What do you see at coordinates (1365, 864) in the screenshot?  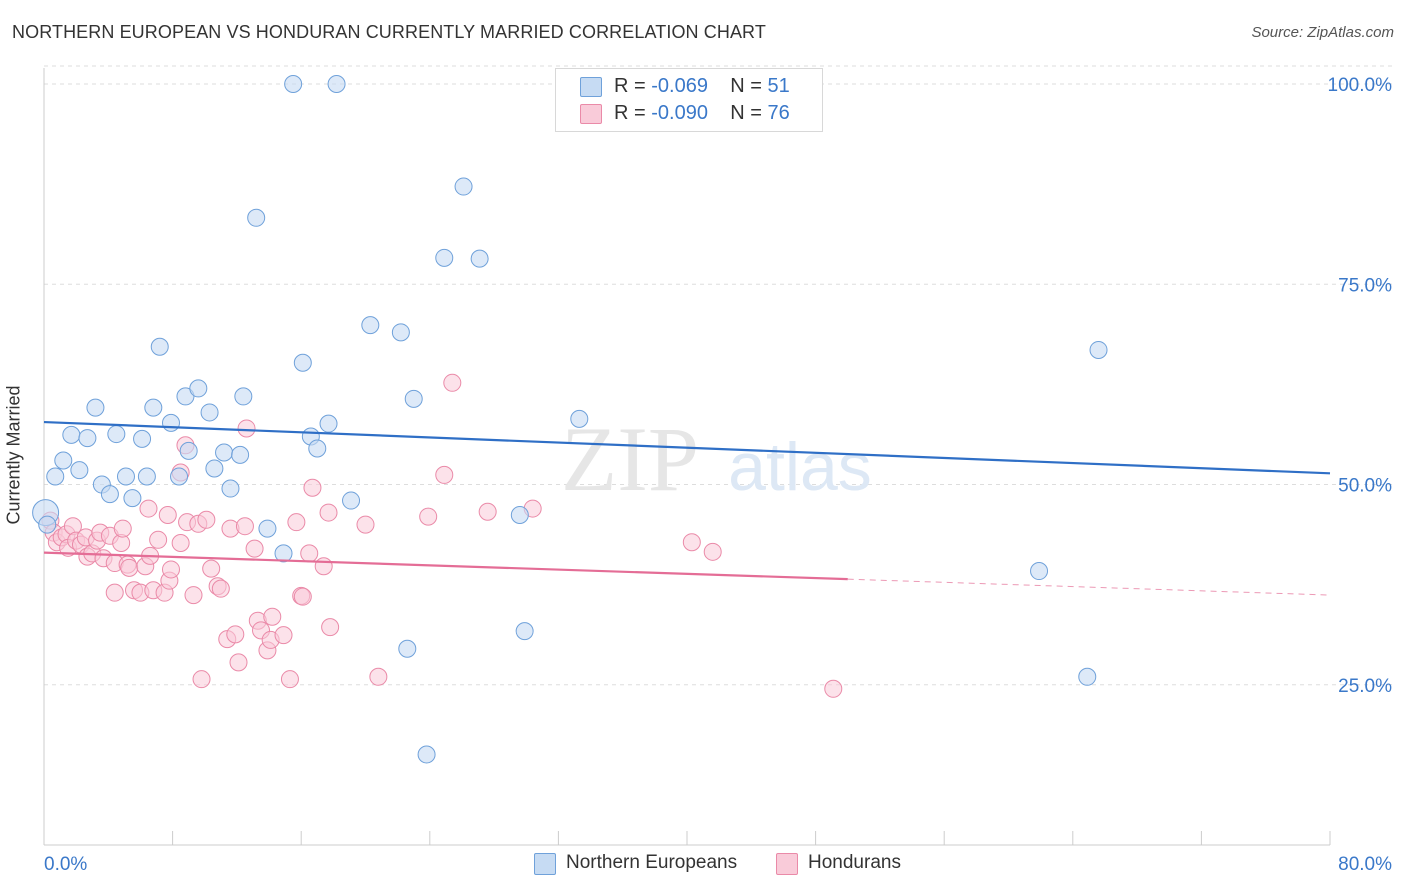 I see `x-tick-label-max: 80.0%` at bounding box center [1365, 864].